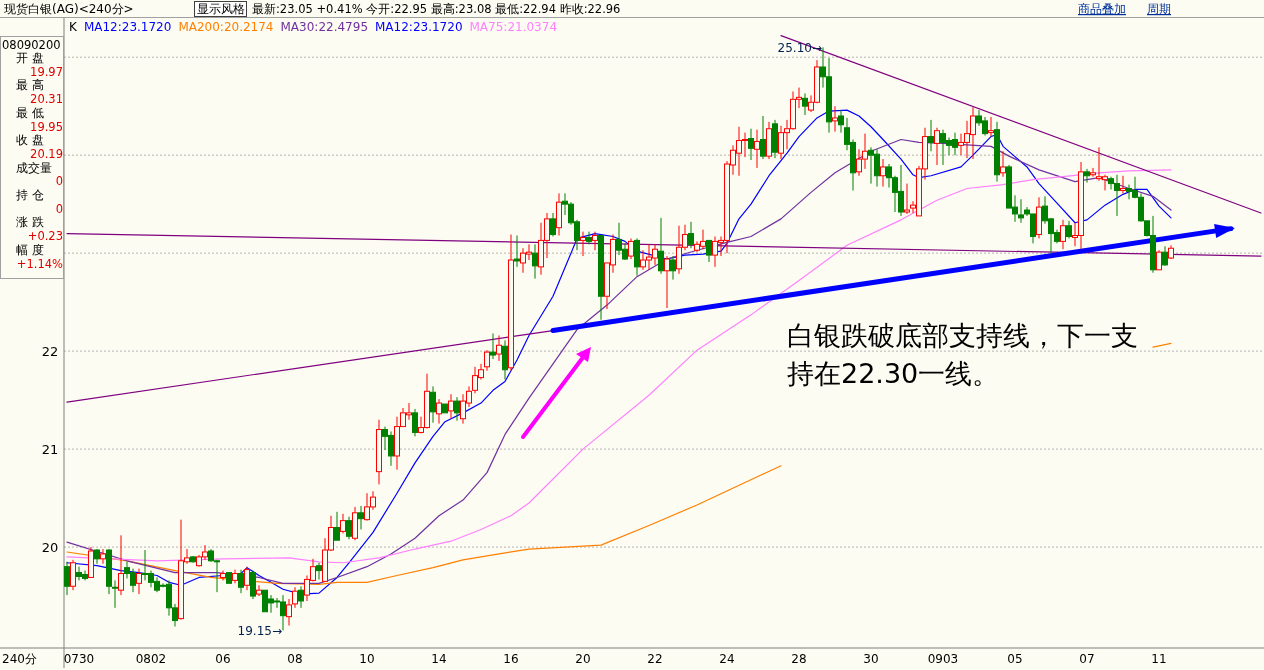 Image resolution: width=1264 pixels, height=670 pixels. Describe the element at coordinates (943, 659) in the screenshot. I see `x-tick-label: 0903` at that location.